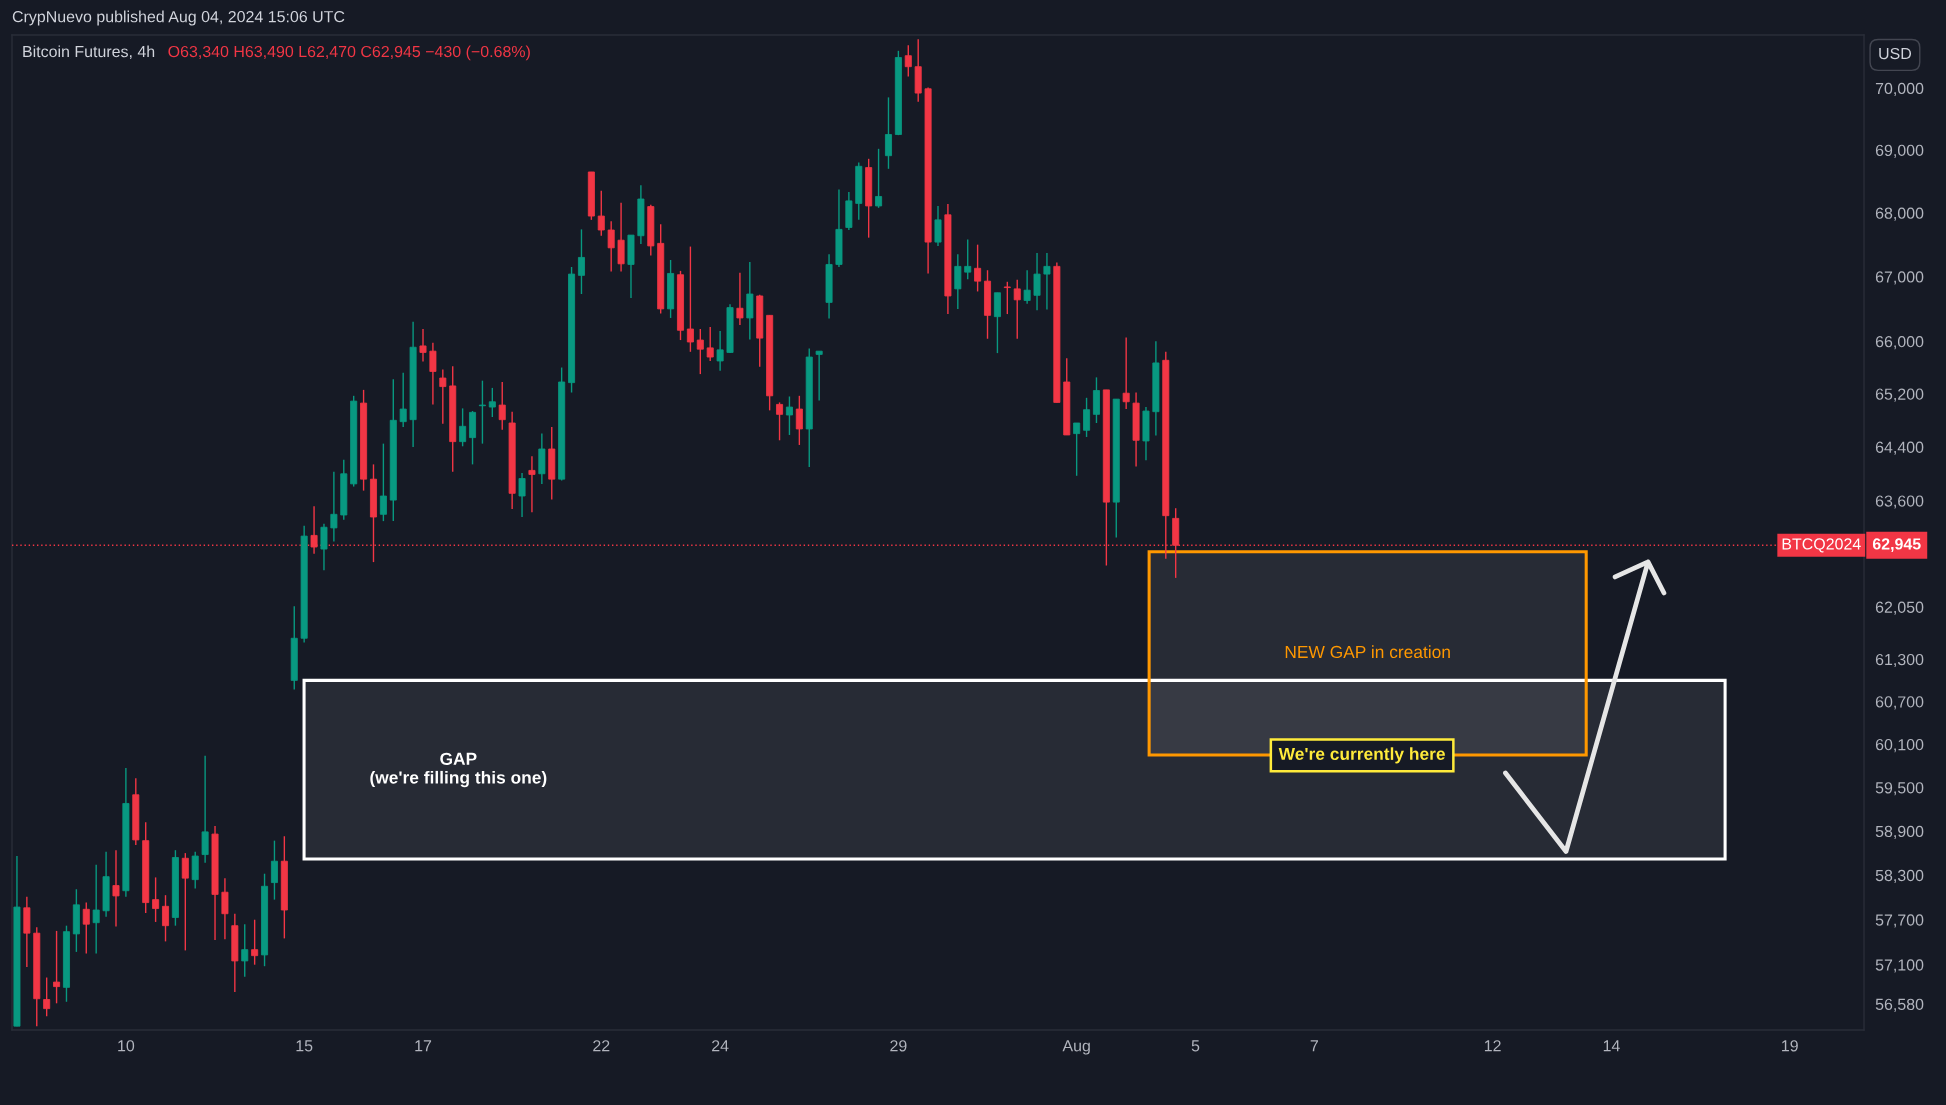 This screenshot has width=1946, height=1105. What do you see at coordinates (1076, 1047) in the screenshot?
I see `x-tick-label: Aug` at bounding box center [1076, 1047].